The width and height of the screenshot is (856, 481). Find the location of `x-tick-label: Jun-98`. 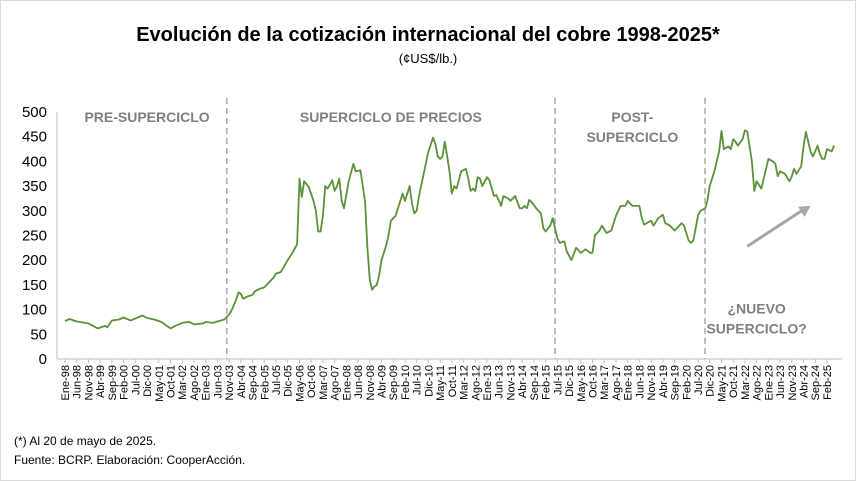

x-tick-label: Jun-98 is located at coordinates (78, 382).